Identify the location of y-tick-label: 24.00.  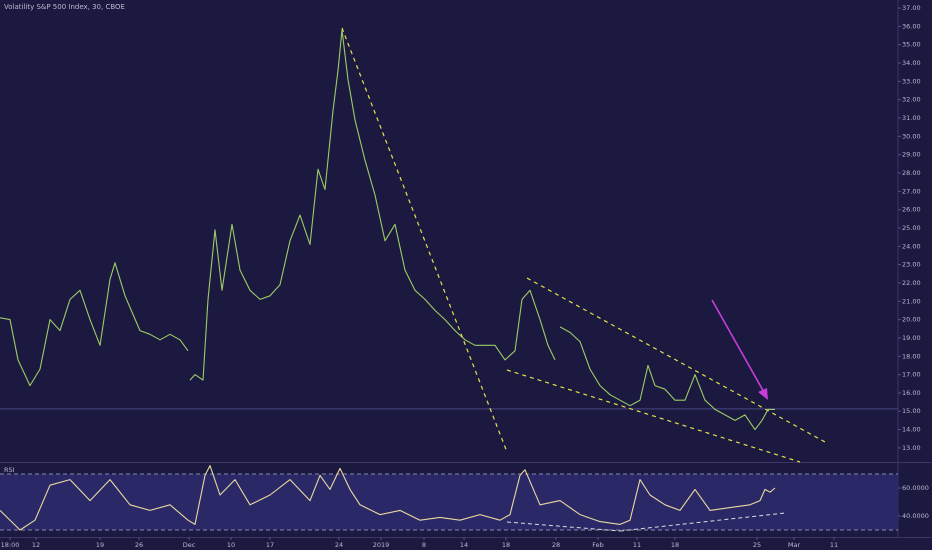
(911, 246).